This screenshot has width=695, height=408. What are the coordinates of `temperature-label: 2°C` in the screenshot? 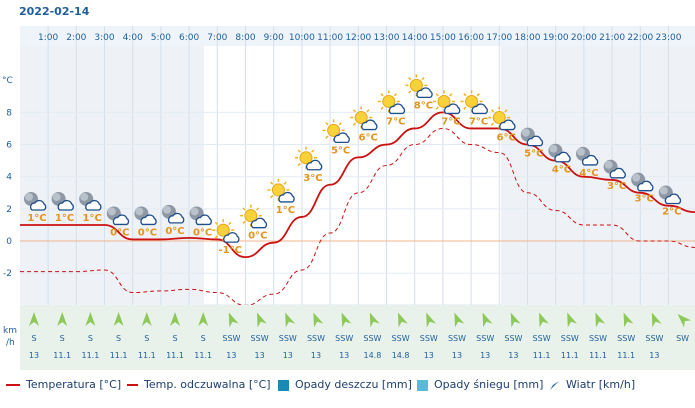 It's located at (671, 212).